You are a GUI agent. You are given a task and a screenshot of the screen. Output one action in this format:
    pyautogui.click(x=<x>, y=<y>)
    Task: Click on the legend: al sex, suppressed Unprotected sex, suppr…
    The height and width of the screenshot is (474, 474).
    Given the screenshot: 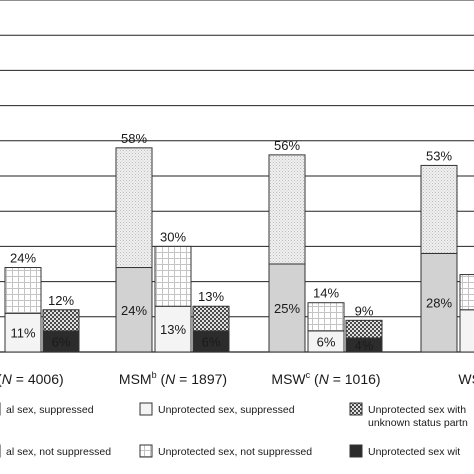 What is the action you would take?
    pyautogui.click(x=234, y=430)
    